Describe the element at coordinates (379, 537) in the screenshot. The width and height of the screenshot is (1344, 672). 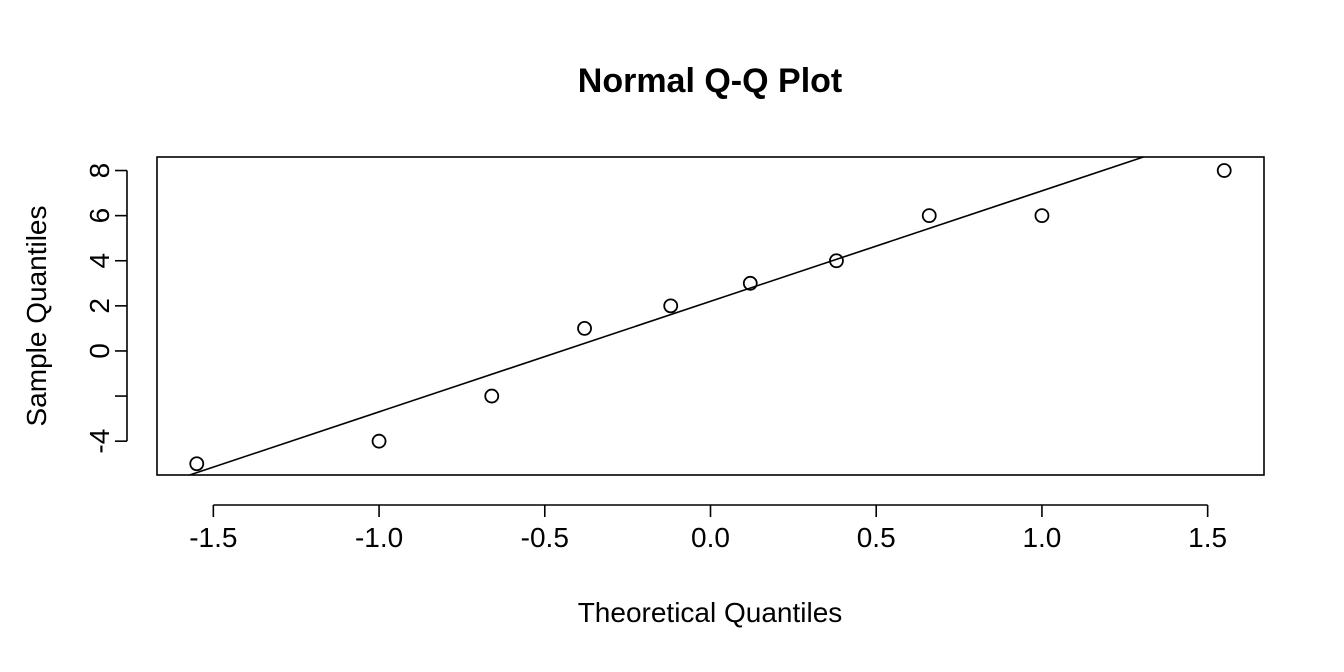
I see `x-tick-label: -1.0` at that location.